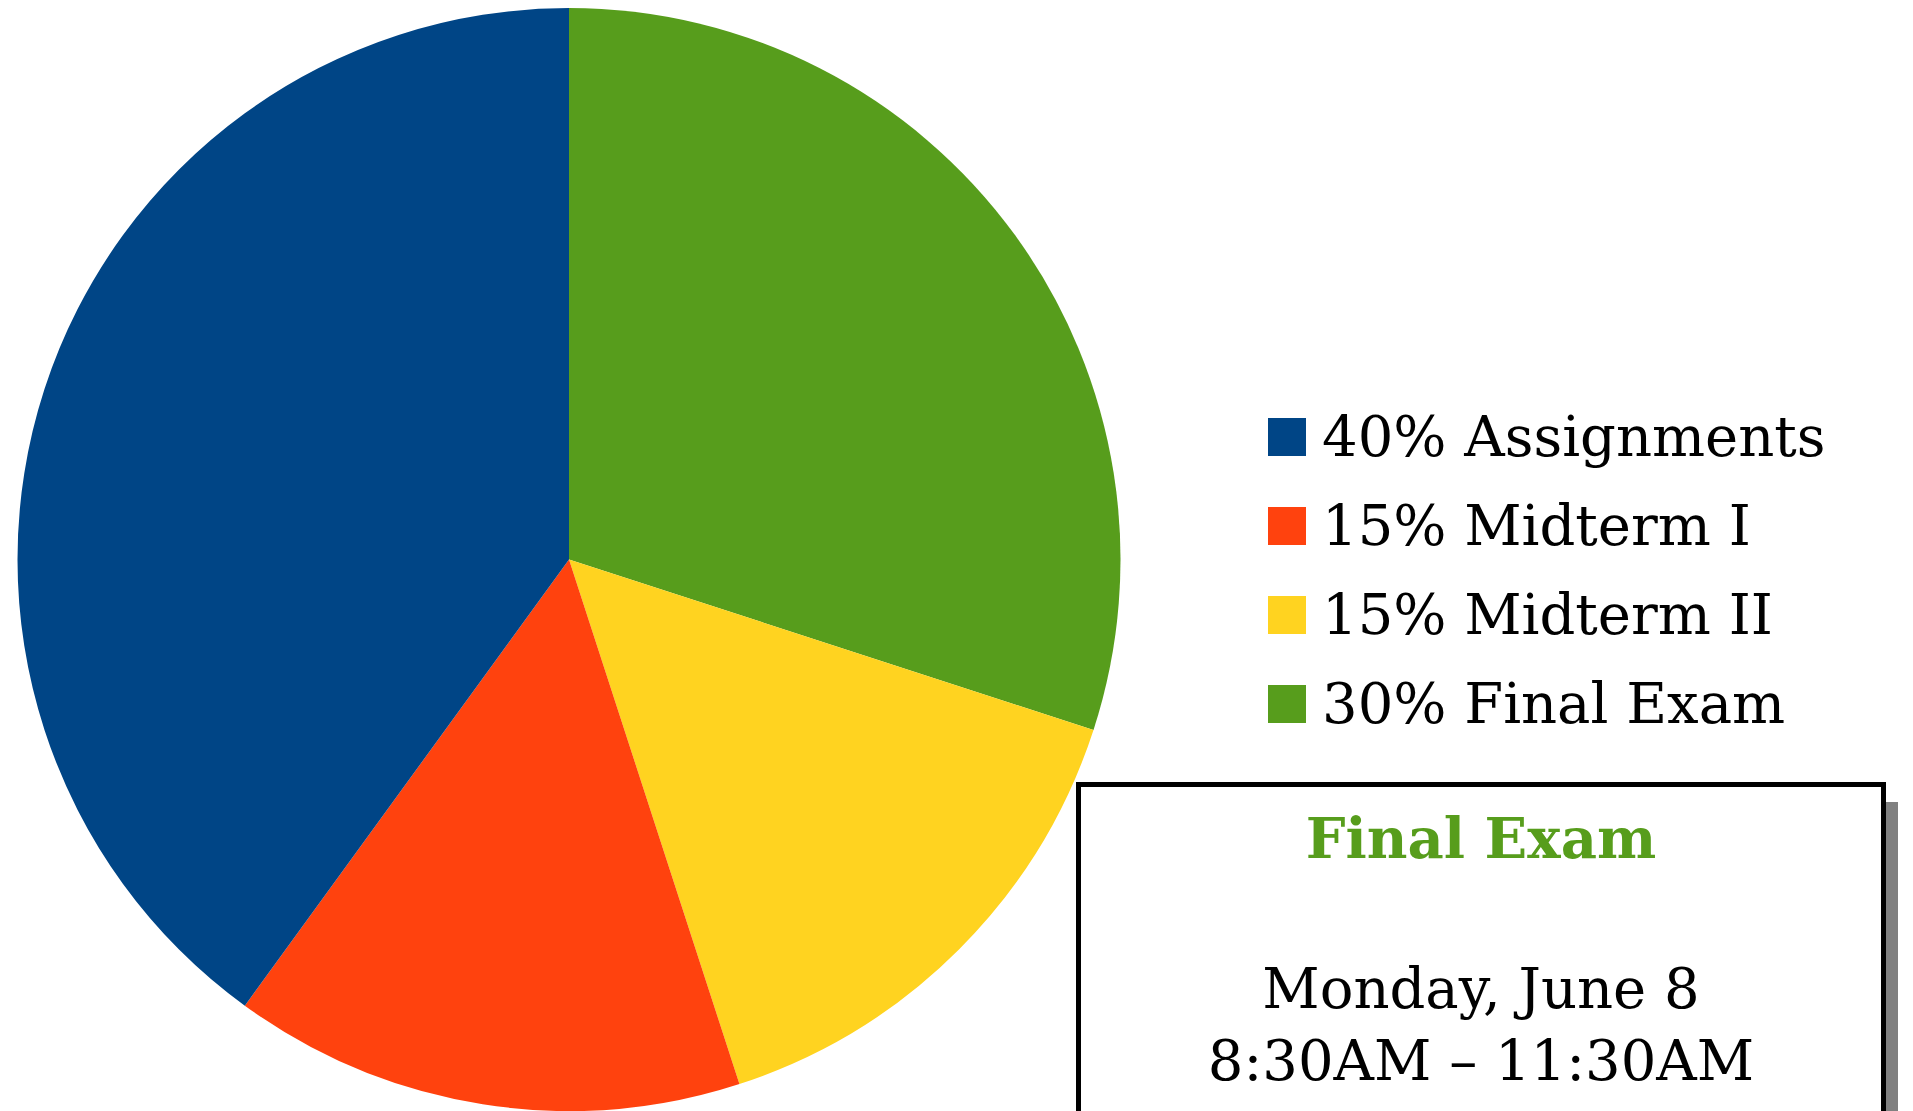  I want to click on text: Monday, June 8, so click(1481, 989).